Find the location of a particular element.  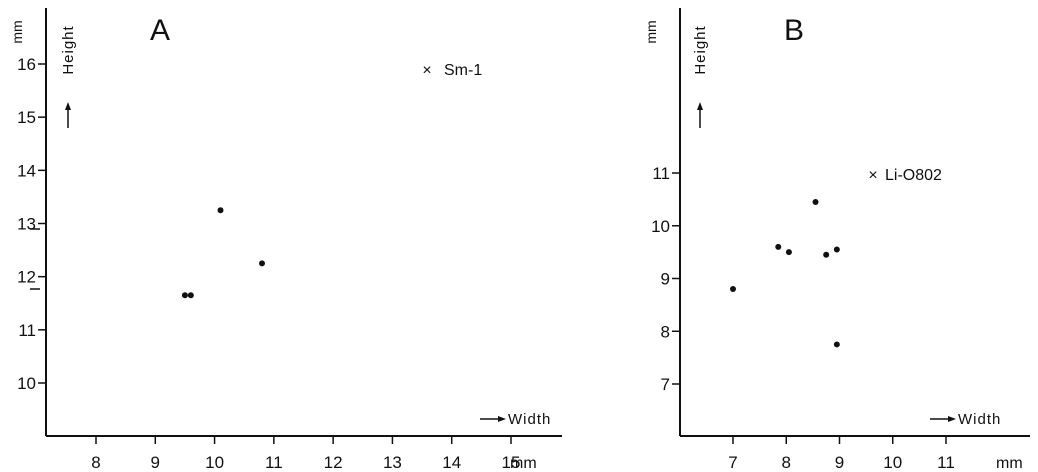

panel-a-y-tick-label: 11 is located at coordinates (27, 330).